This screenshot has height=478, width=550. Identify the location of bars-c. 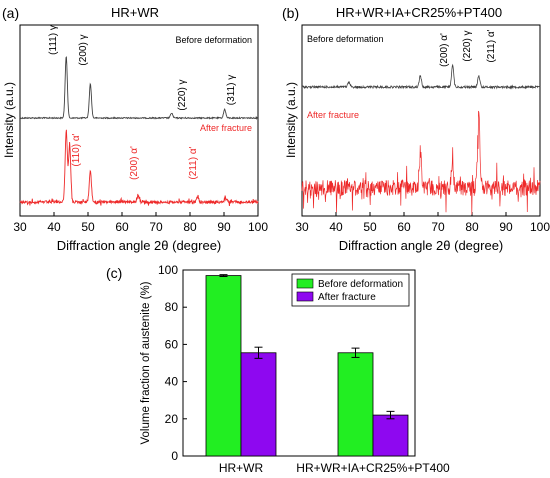
(307, 365).